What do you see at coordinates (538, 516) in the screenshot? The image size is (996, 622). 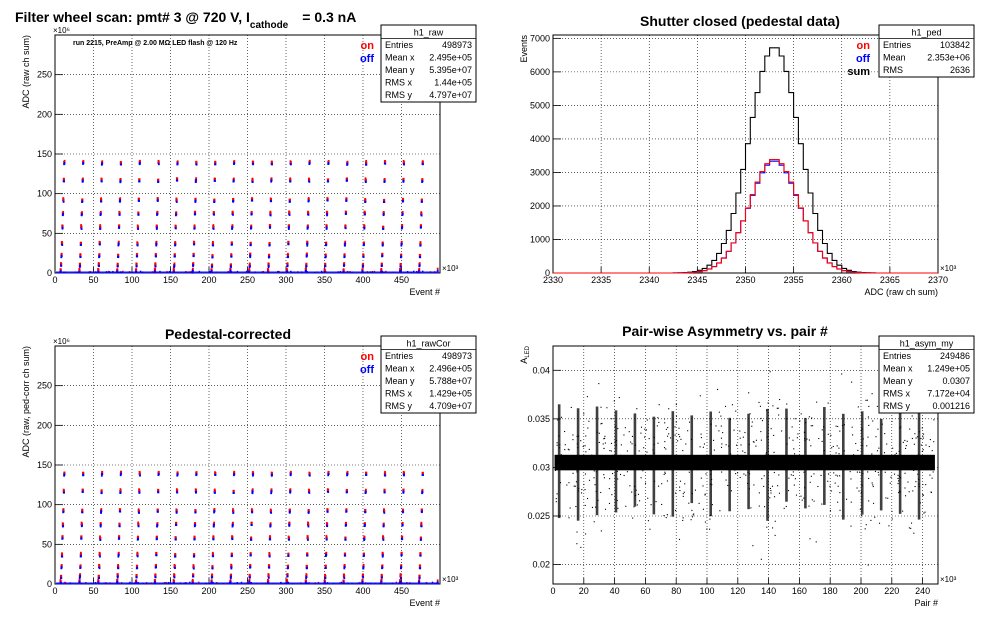 I see `y-tick-label: 0.025` at bounding box center [538, 516].